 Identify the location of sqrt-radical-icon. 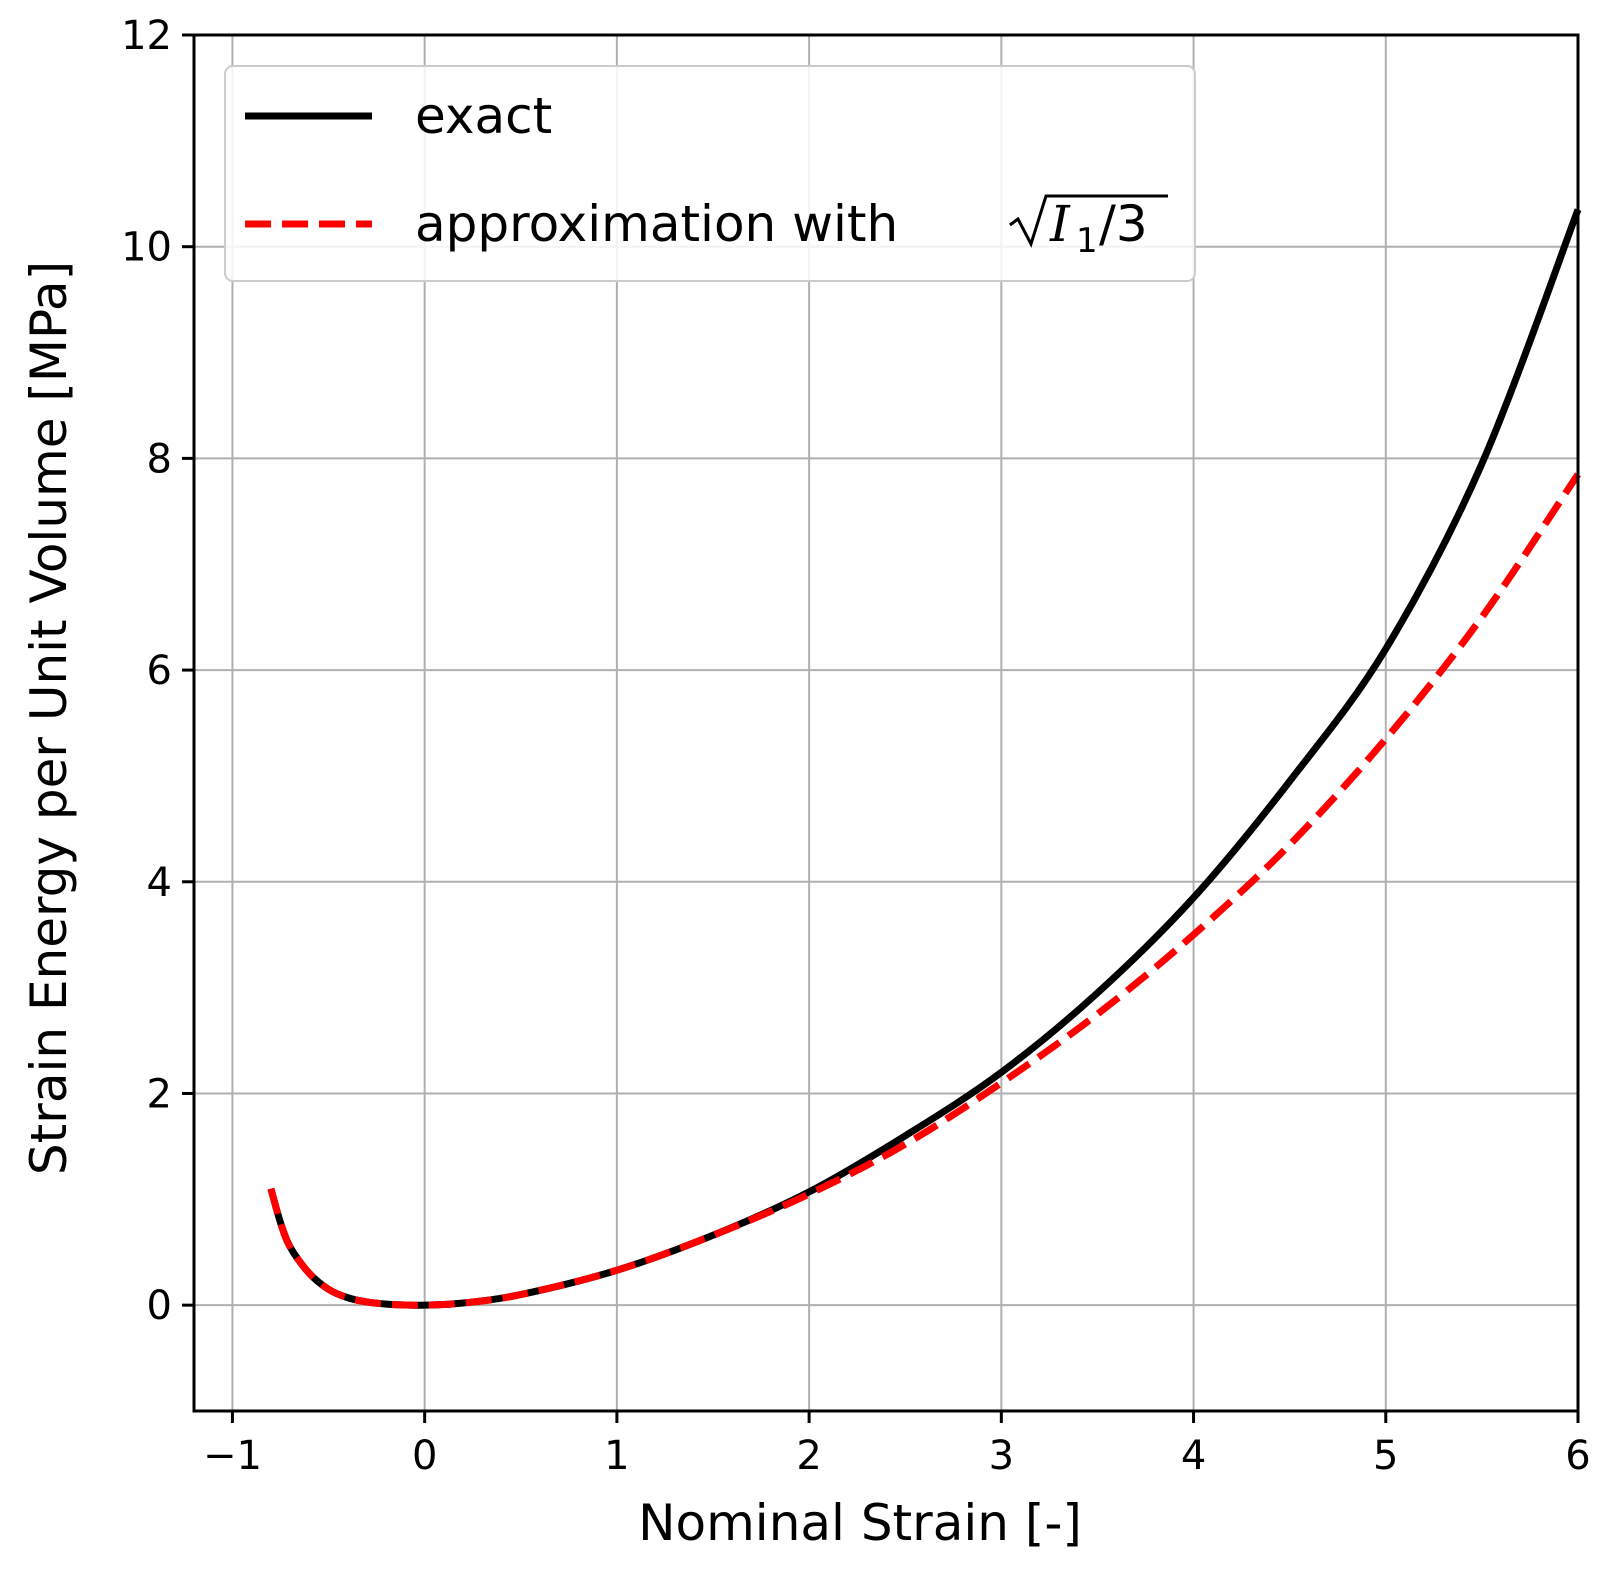
(1088, 221).